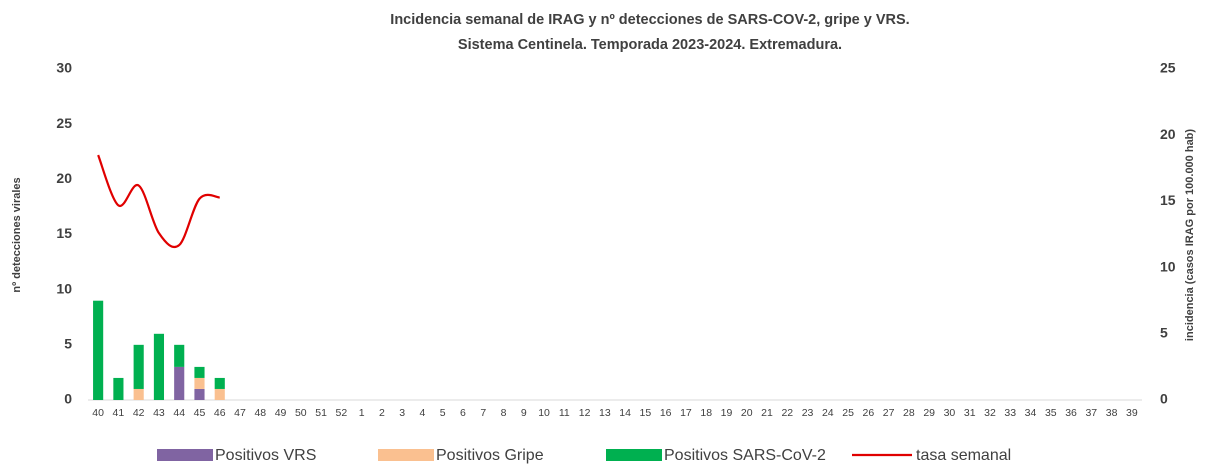 The width and height of the screenshot is (1206, 468). I want to click on x-tick-label: 20, so click(747, 413).